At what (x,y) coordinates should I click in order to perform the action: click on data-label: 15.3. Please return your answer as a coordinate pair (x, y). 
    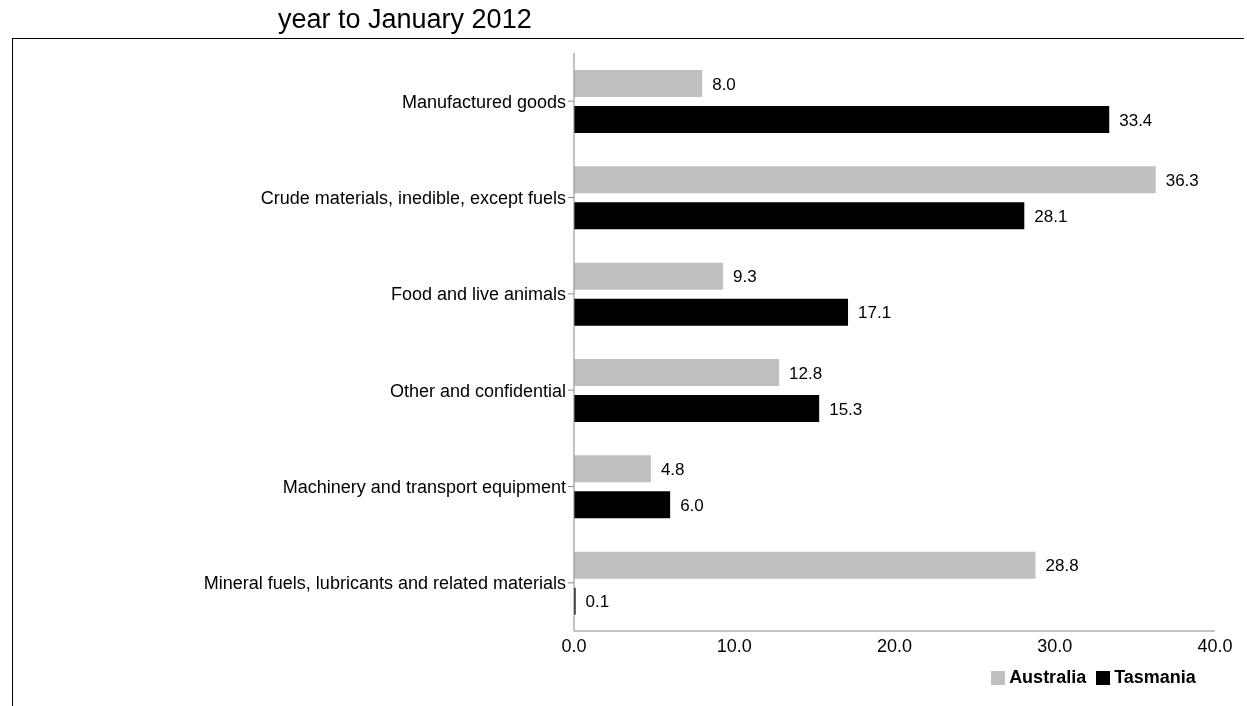
    Looking at the image, I should click on (846, 409).